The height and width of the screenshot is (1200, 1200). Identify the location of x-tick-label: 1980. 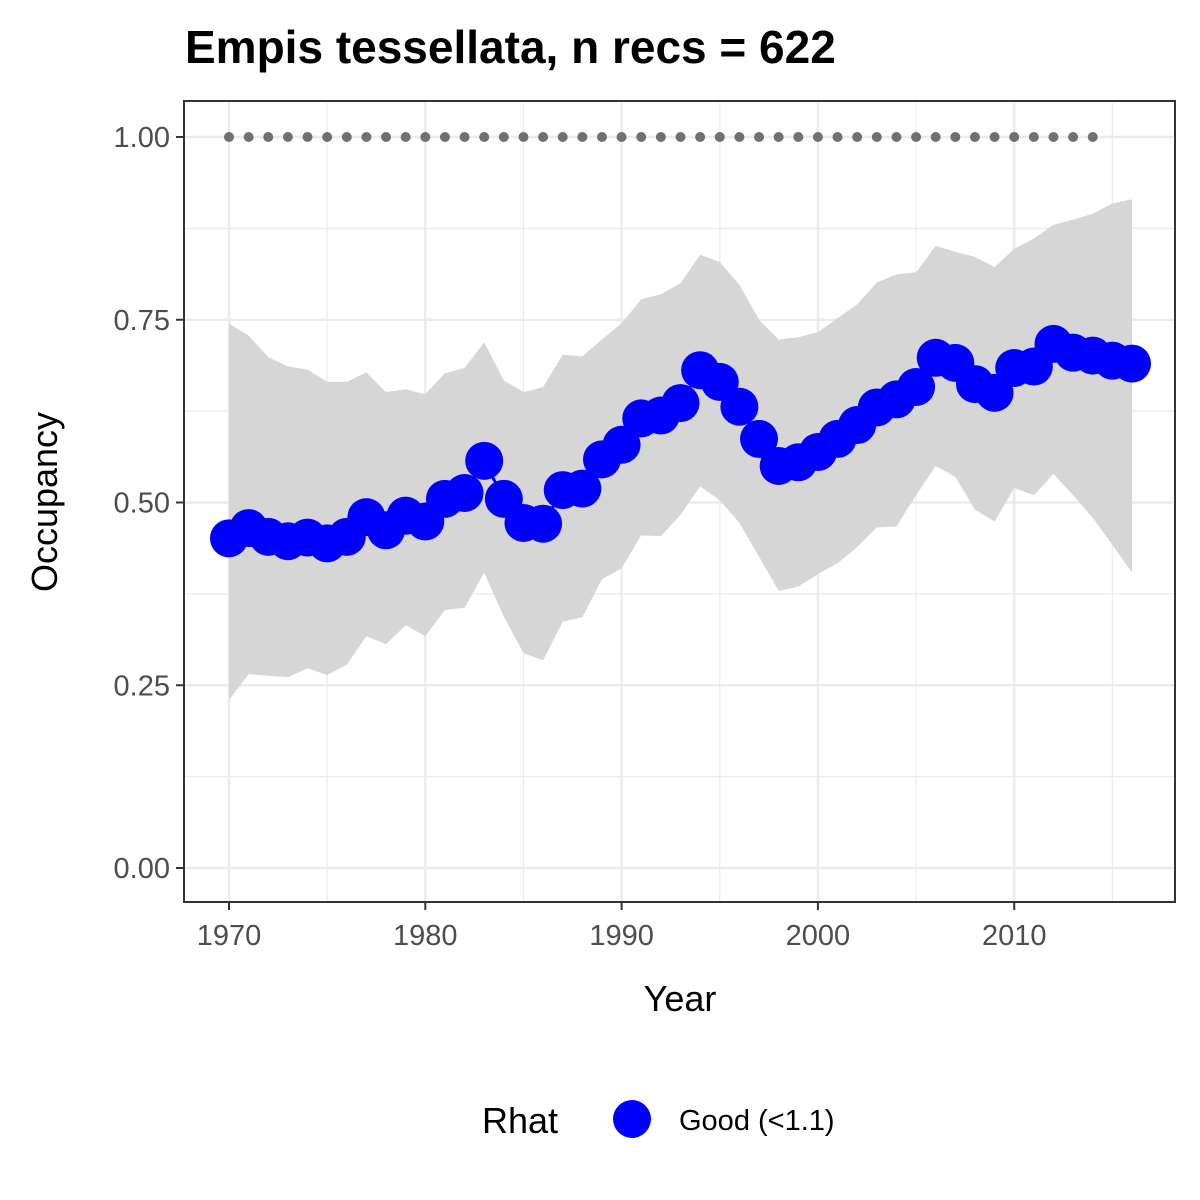
(425, 936).